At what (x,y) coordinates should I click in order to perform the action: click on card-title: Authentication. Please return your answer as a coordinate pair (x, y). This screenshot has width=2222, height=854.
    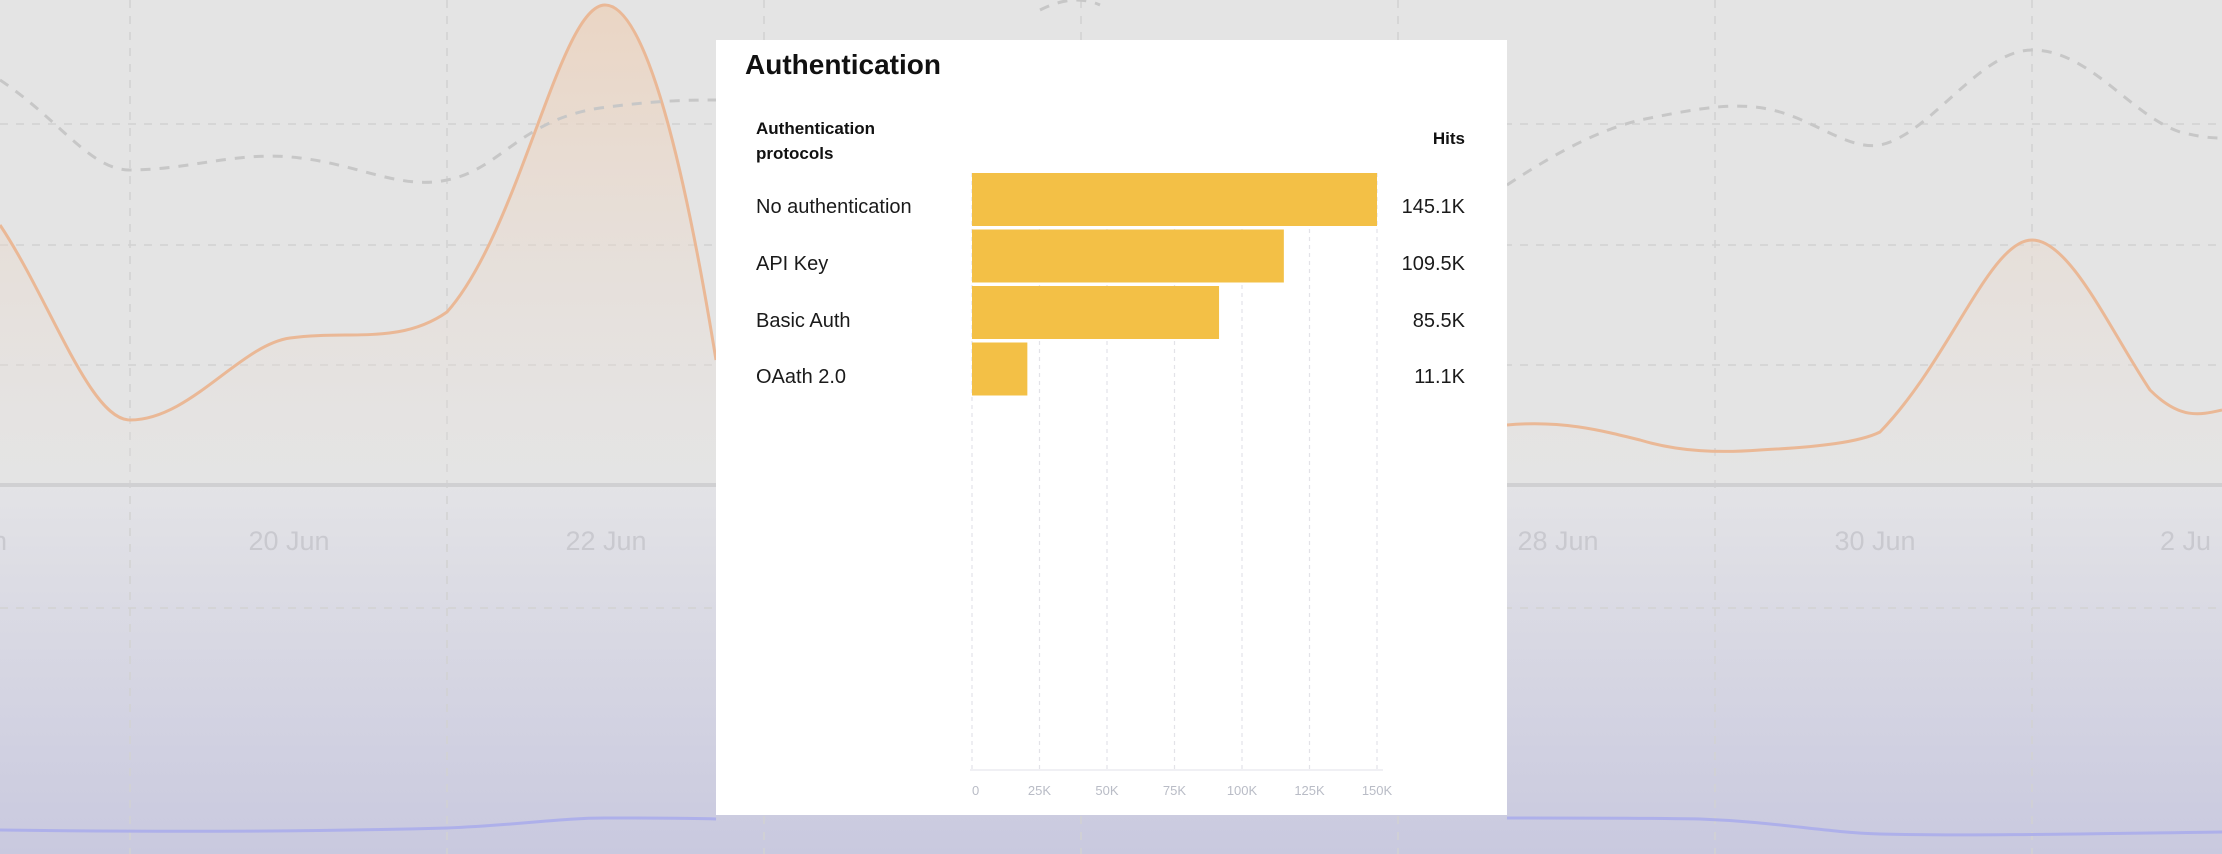
    Looking at the image, I should click on (843, 64).